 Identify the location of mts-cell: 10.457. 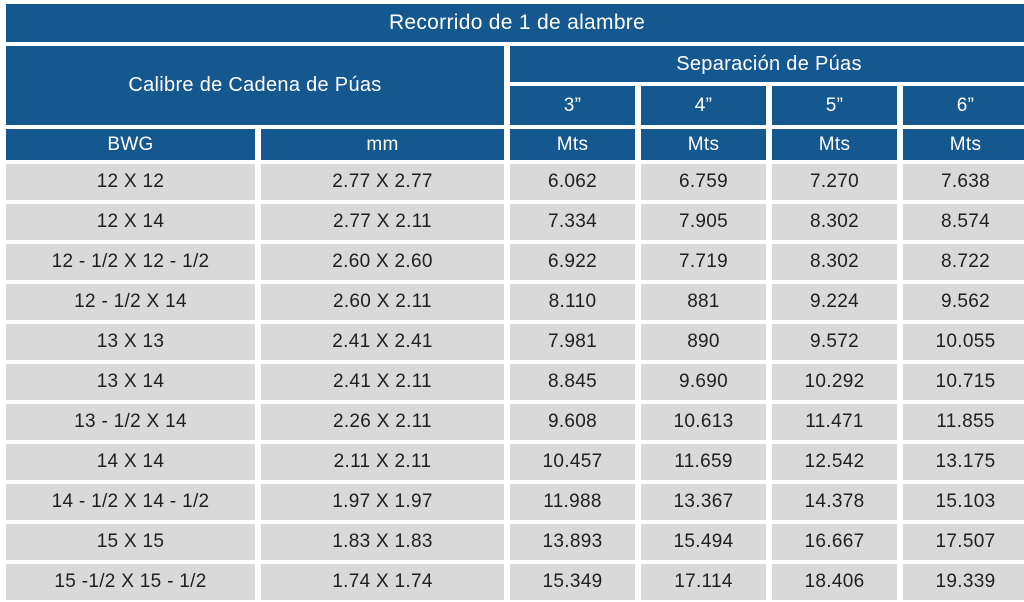
(572, 462).